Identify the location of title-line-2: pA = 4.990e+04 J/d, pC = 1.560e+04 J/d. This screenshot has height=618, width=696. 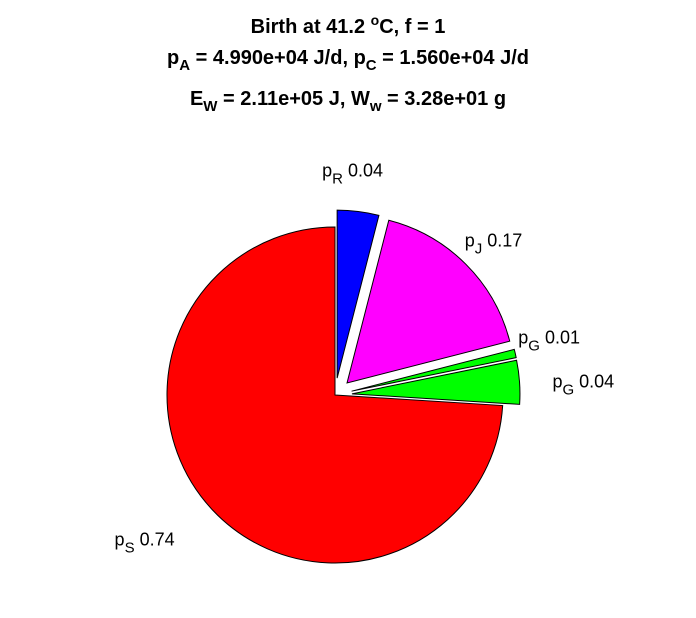
(348, 60).